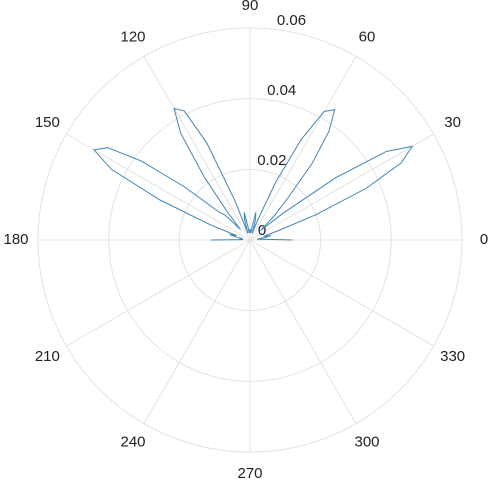 This screenshot has height=480, width=500. Describe the element at coordinates (452, 356) in the screenshot. I see `theta-tick-label: 330` at that location.